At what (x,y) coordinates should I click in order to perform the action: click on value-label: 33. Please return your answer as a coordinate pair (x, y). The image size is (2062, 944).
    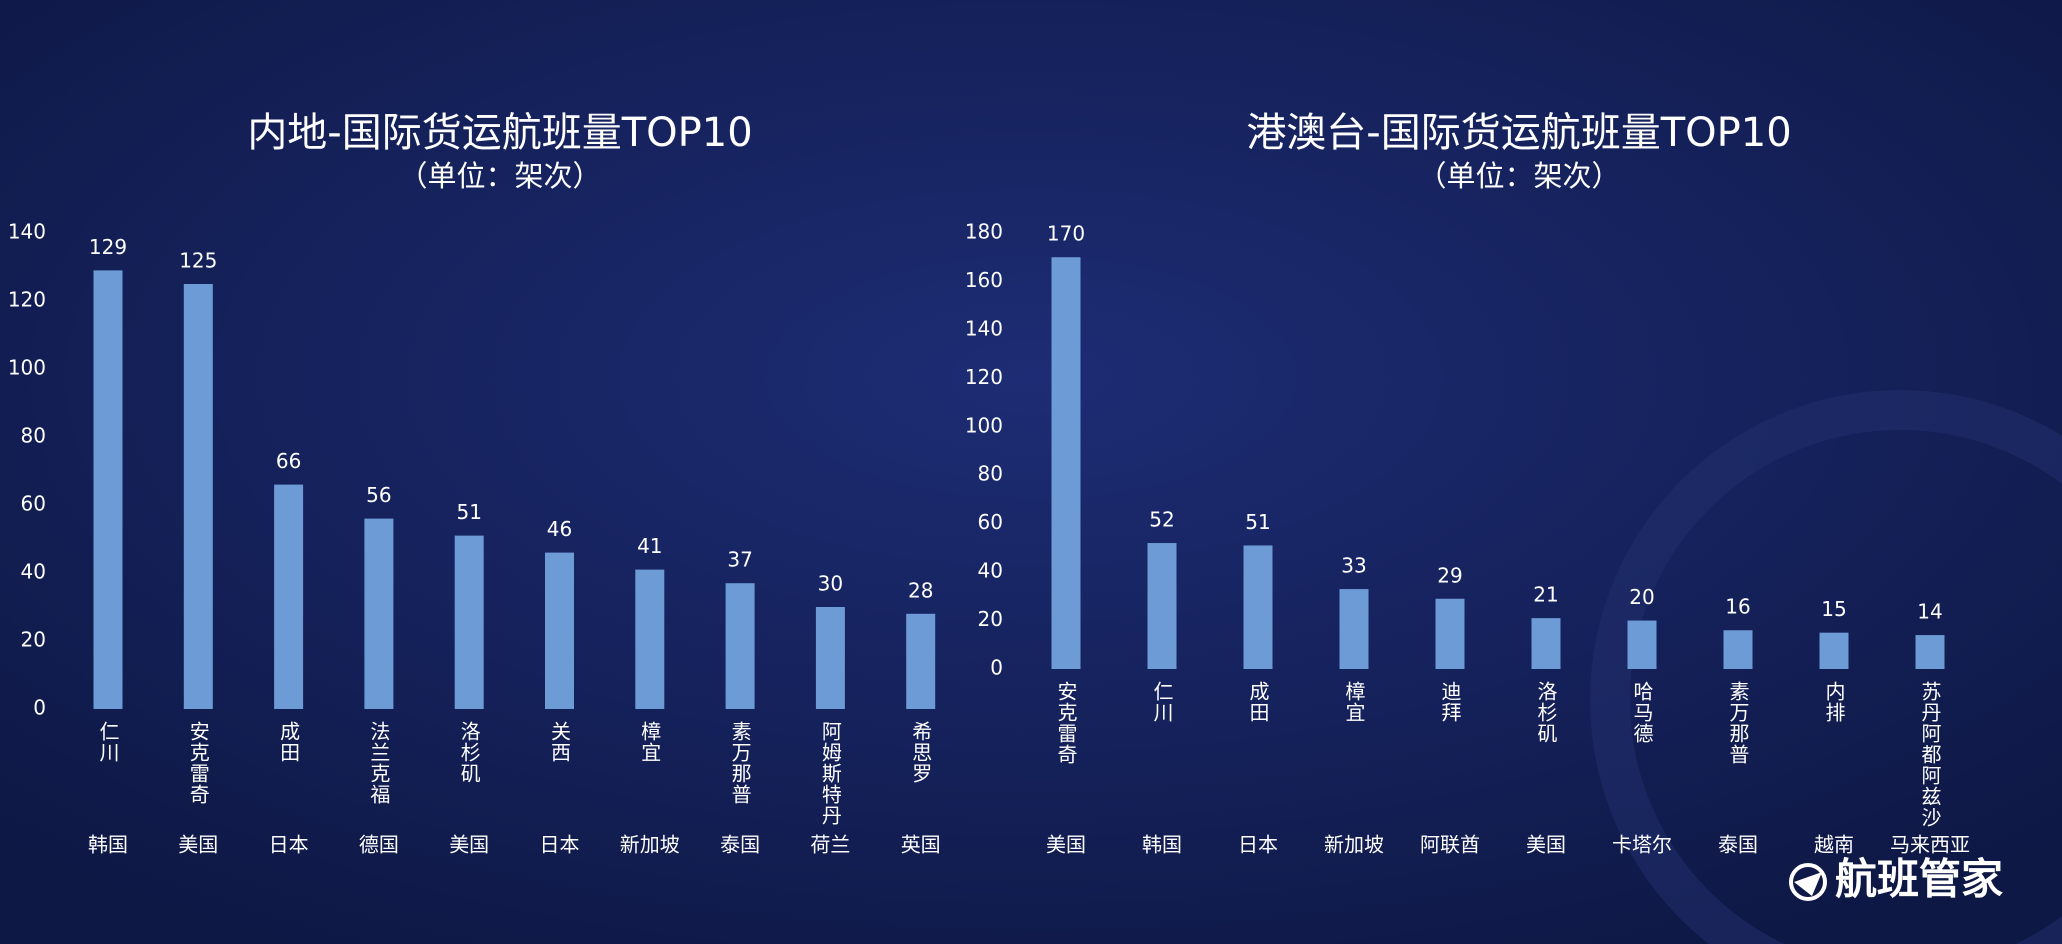
    Looking at the image, I should click on (1353, 566).